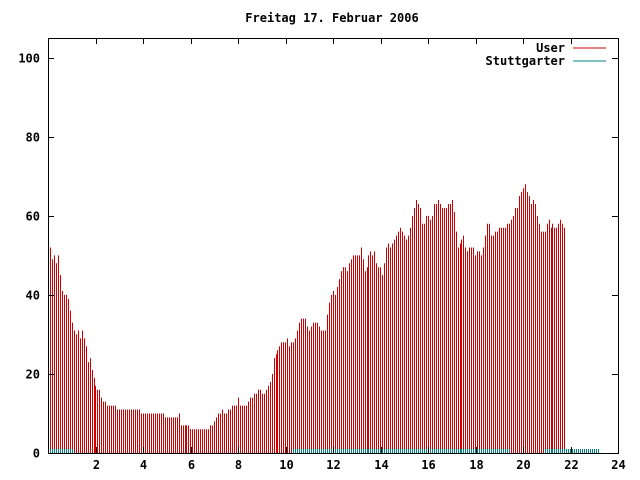 This screenshot has width=640, height=480. I want to click on plot-bars-secondary, so click(323, 451).